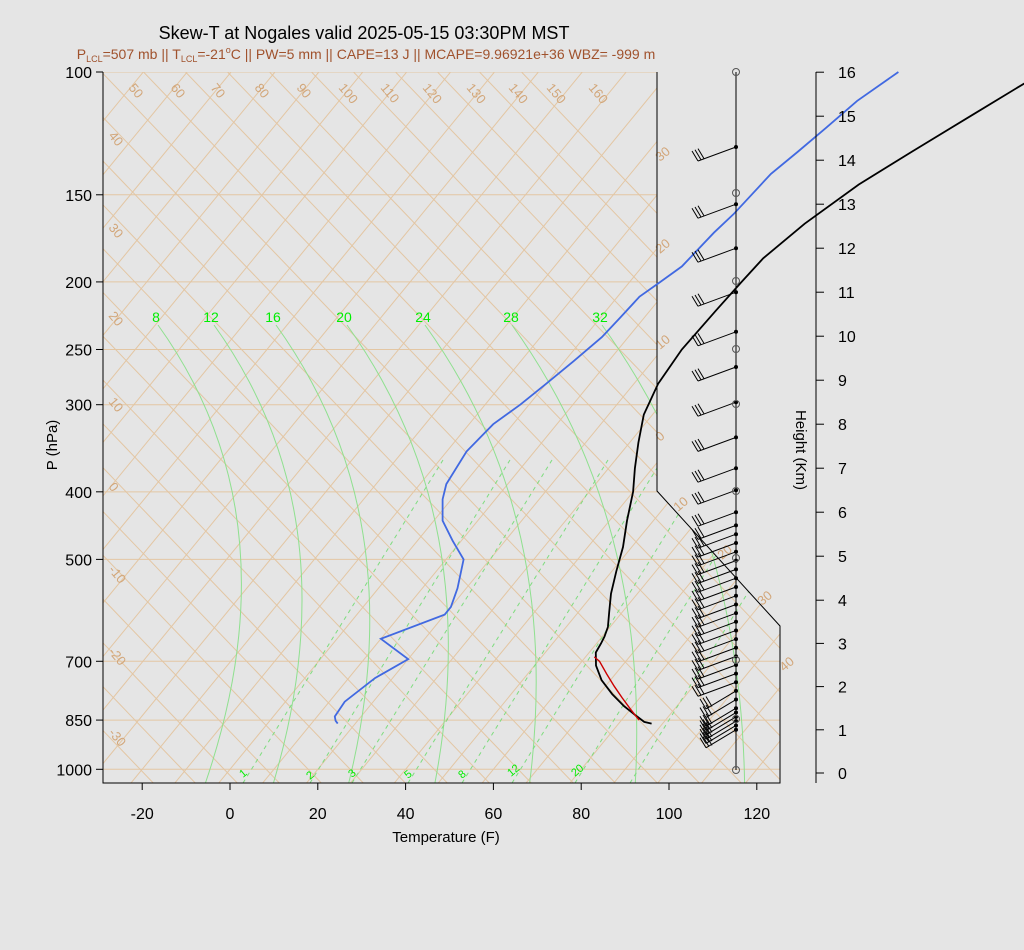 This screenshot has width=1024, height=950. Describe the element at coordinates (842, 731) in the screenshot. I see `height-tick-label: 1` at that location.